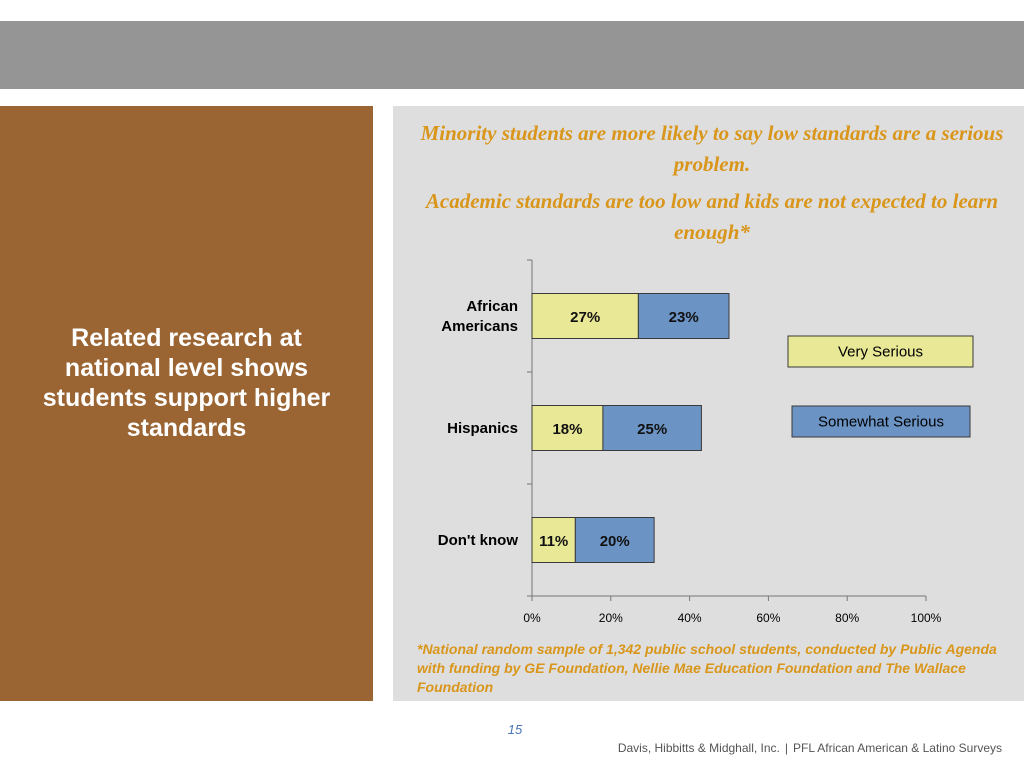 This screenshot has height=768, width=1024. Describe the element at coordinates (482, 428) in the screenshot. I see `category-label: Hispanics` at that location.